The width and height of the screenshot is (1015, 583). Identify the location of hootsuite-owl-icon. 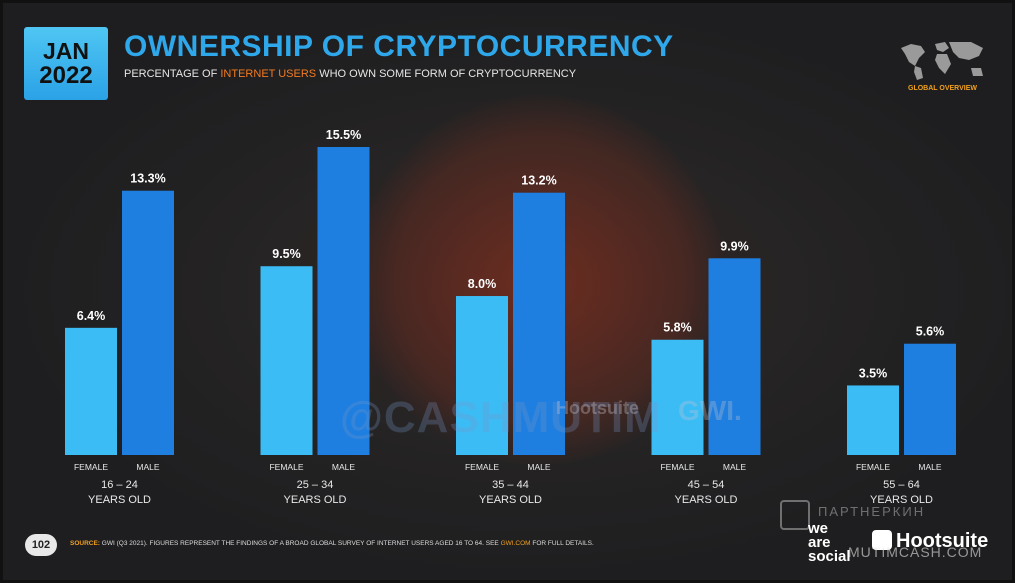
(882, 540).